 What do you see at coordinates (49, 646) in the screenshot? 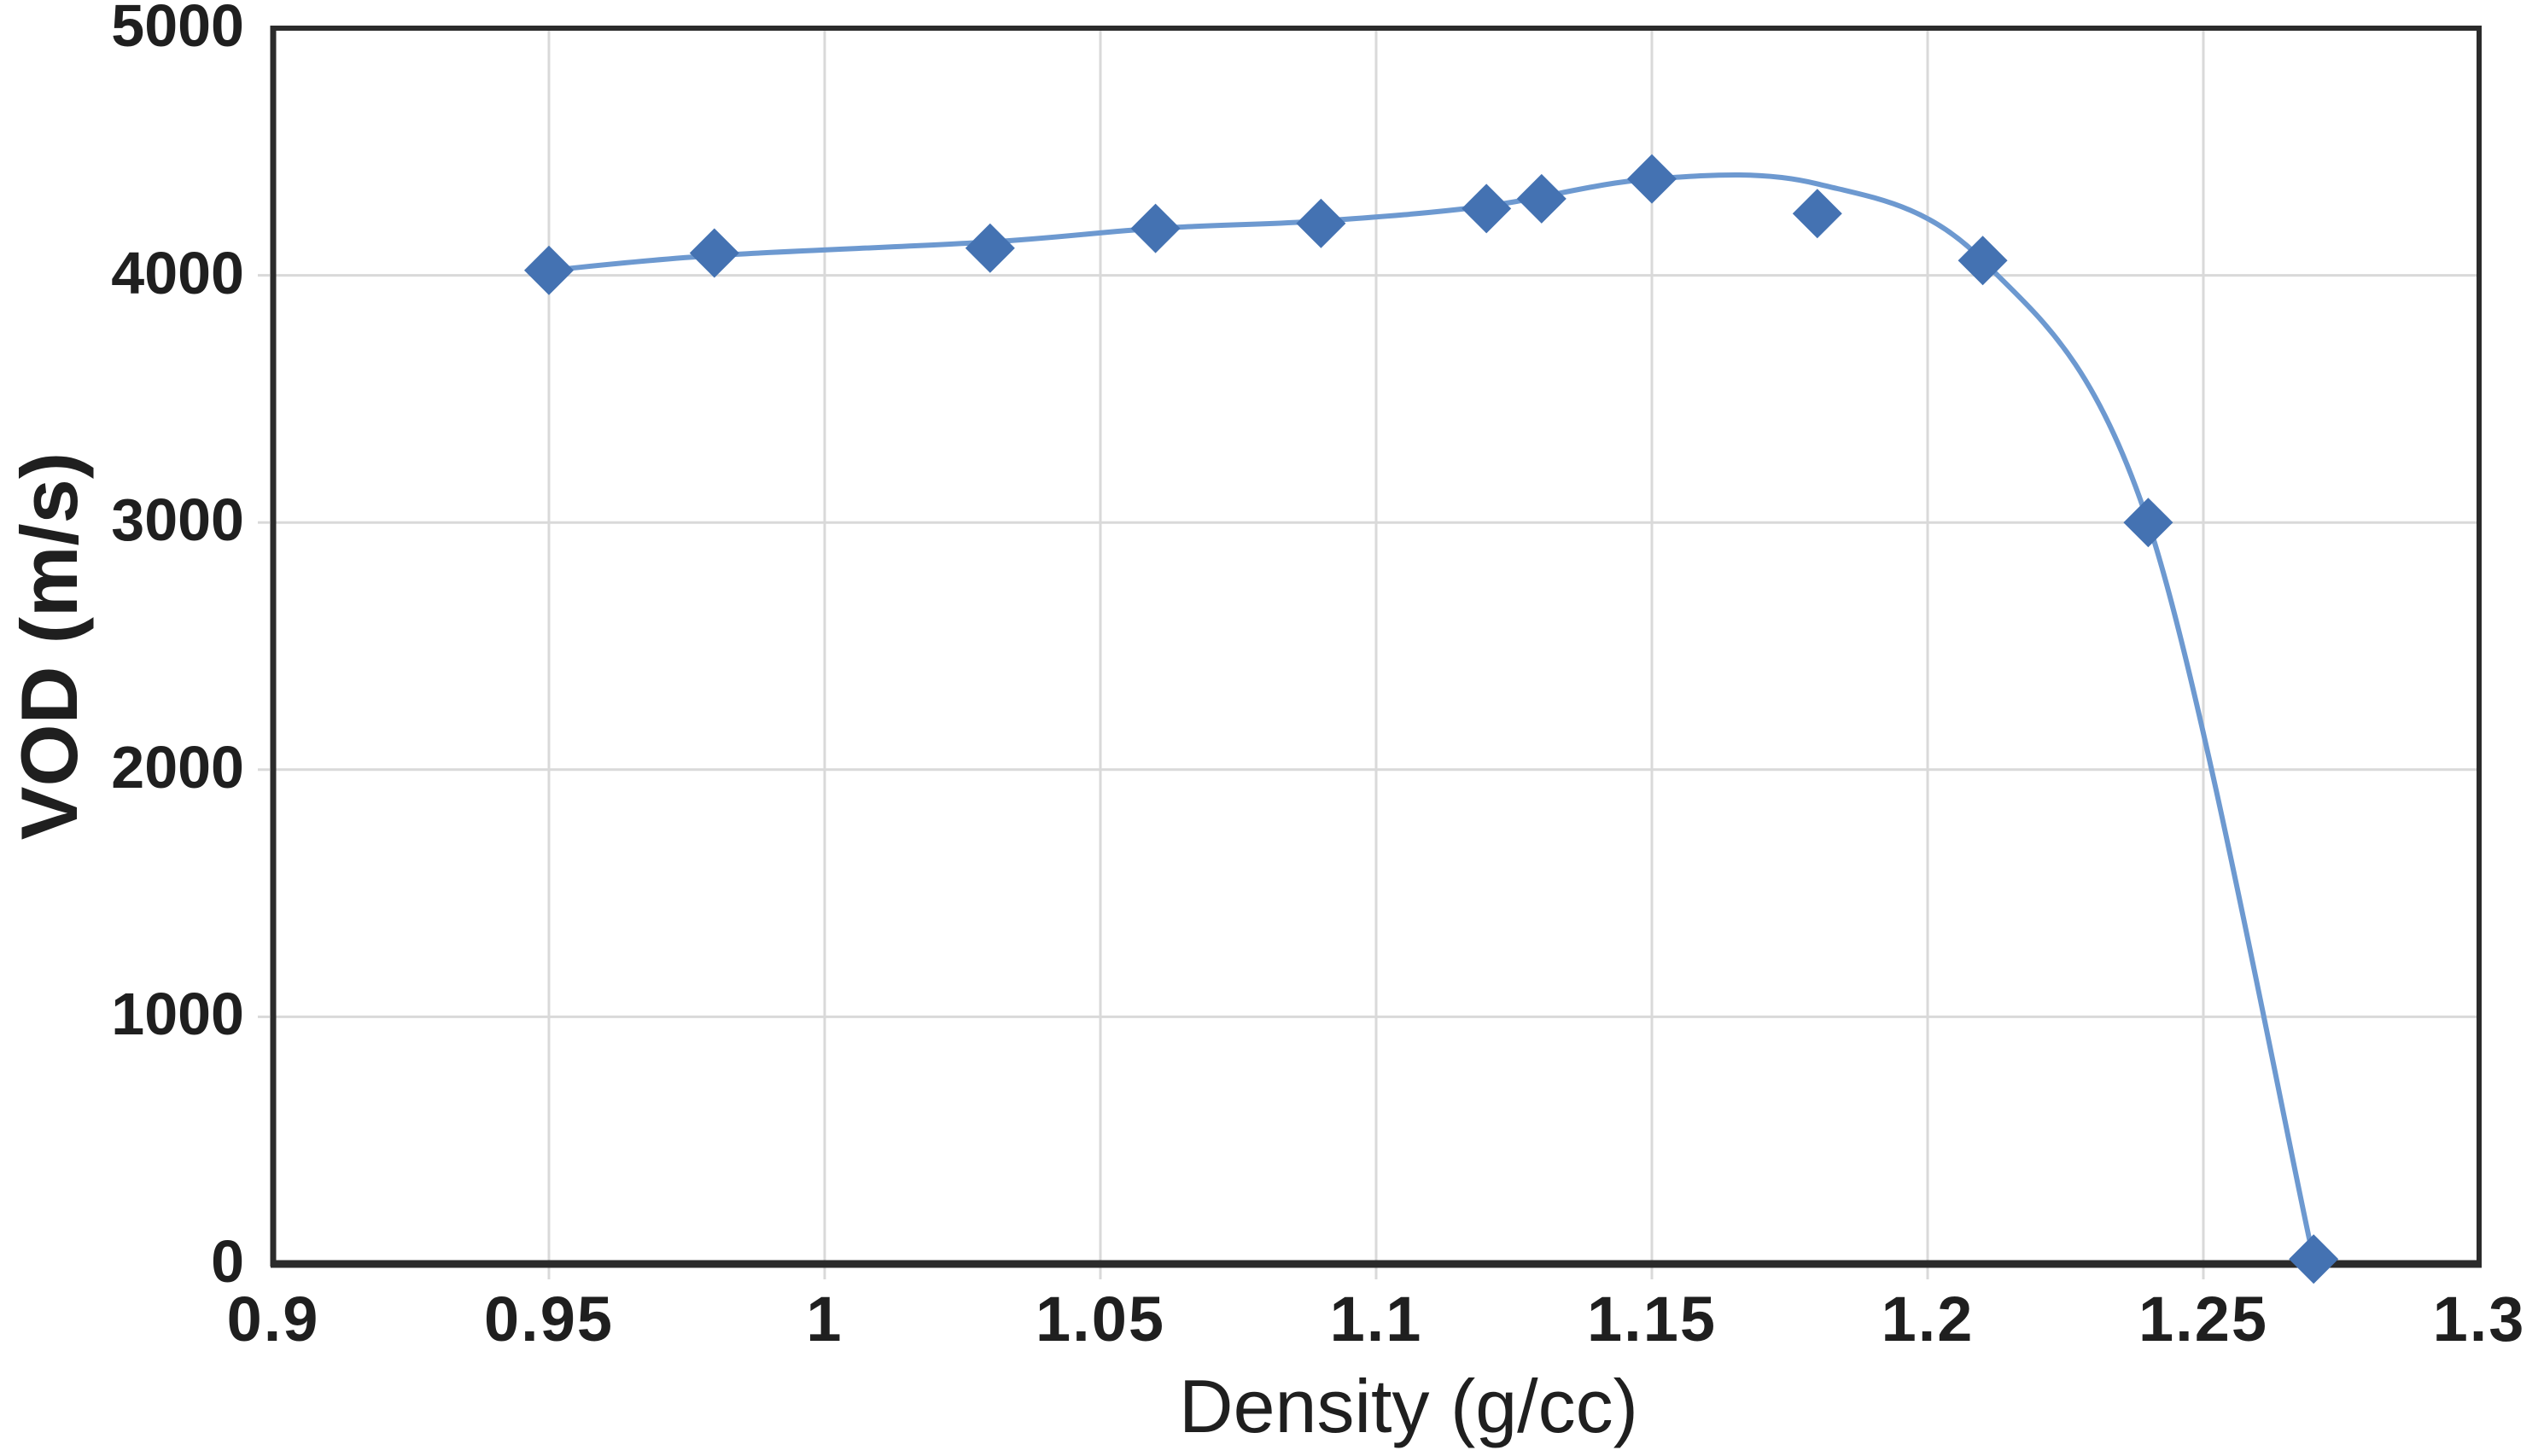
I see `y-axis-title: VOD (m/s)` at bounding box center [49, 646].